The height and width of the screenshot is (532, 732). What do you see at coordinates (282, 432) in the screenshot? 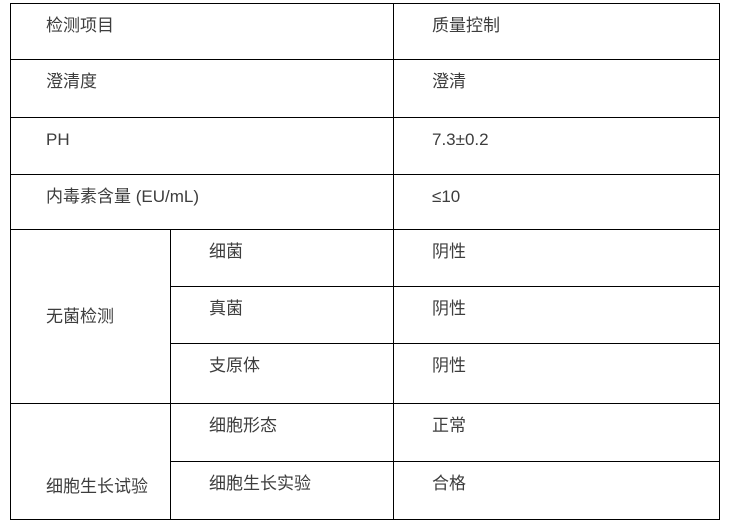
I see `cell-morphology-item-cell: 细胞形态` at bounding box center [282, 432].